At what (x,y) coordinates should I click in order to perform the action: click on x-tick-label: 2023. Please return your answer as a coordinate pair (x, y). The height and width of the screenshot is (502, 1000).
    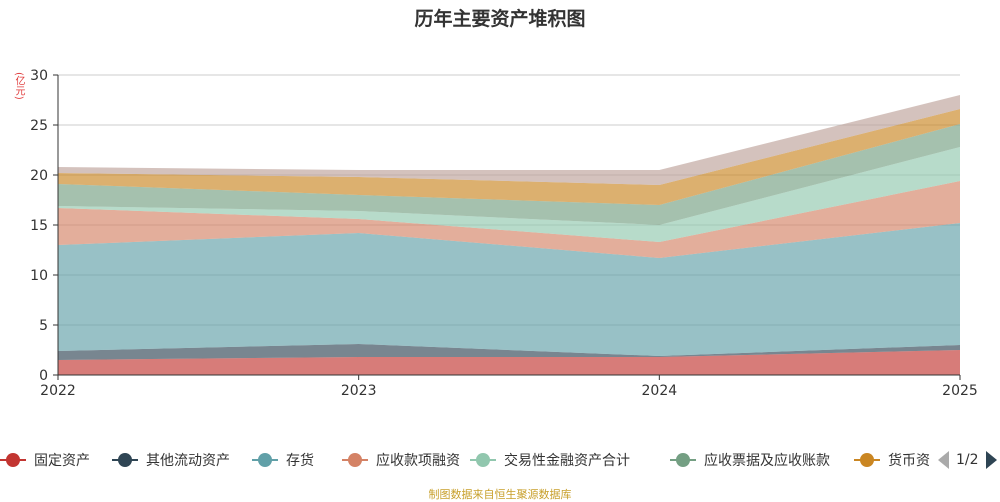
    Looking at the image, I should click on (359, 391).